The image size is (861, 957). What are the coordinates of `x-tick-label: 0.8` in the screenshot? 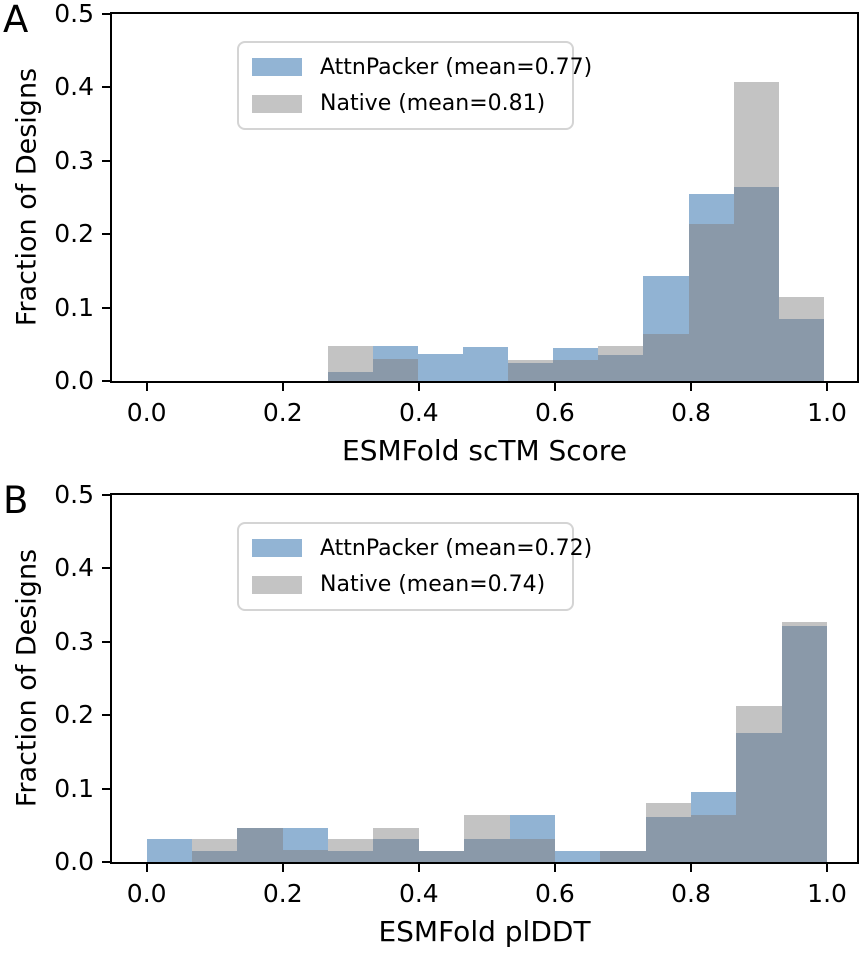 It's located at (691, 412).